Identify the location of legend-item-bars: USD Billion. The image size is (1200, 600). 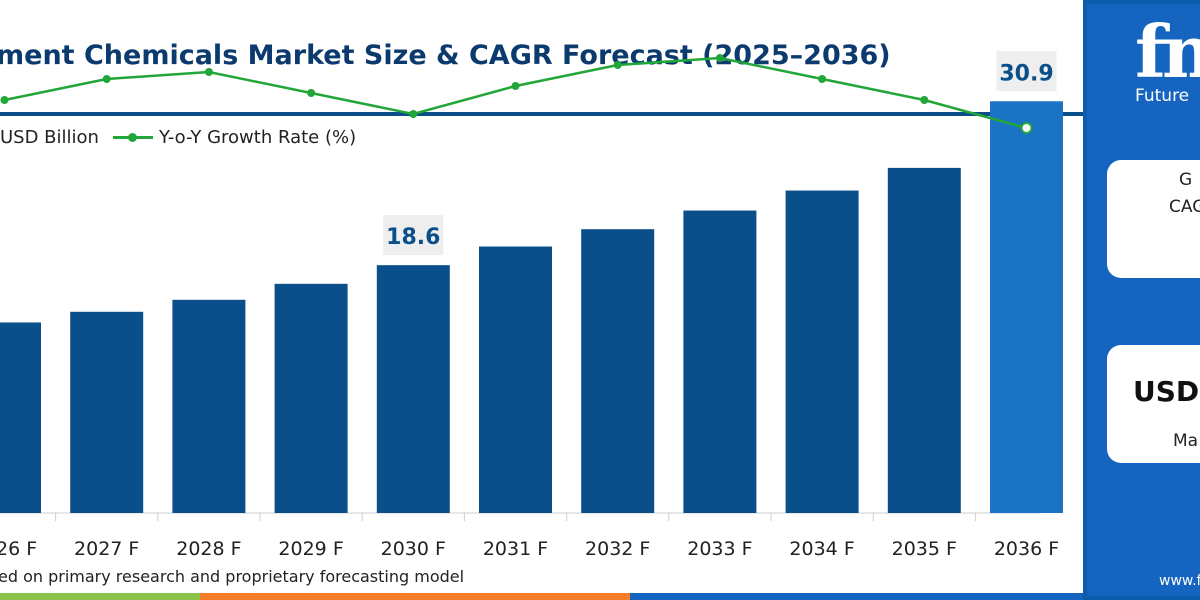
(49, 137).